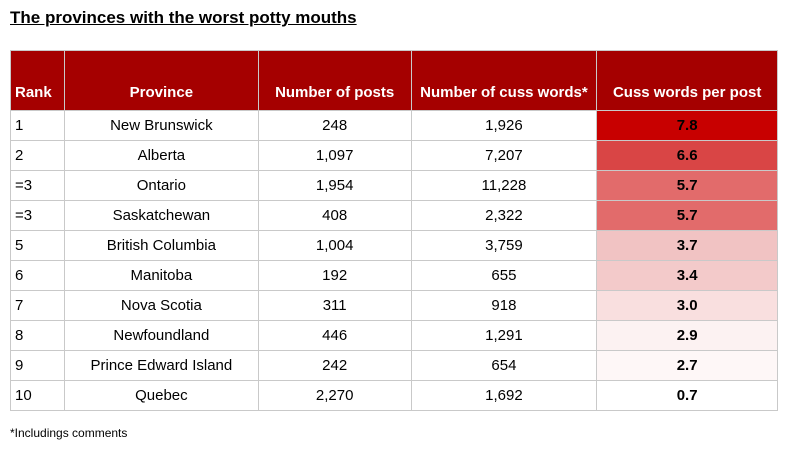  What do you see at coordinates (687, 245) in the screenshot?
I see `table-cell: 3.7` at bounding box center [687, 245].